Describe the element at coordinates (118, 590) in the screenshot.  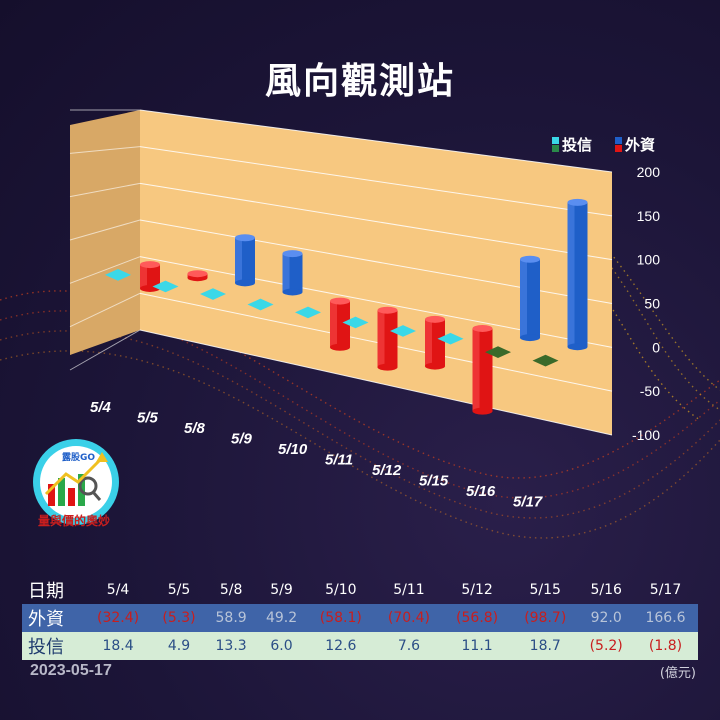
I see `table-date-cell: 5/4` at that location.